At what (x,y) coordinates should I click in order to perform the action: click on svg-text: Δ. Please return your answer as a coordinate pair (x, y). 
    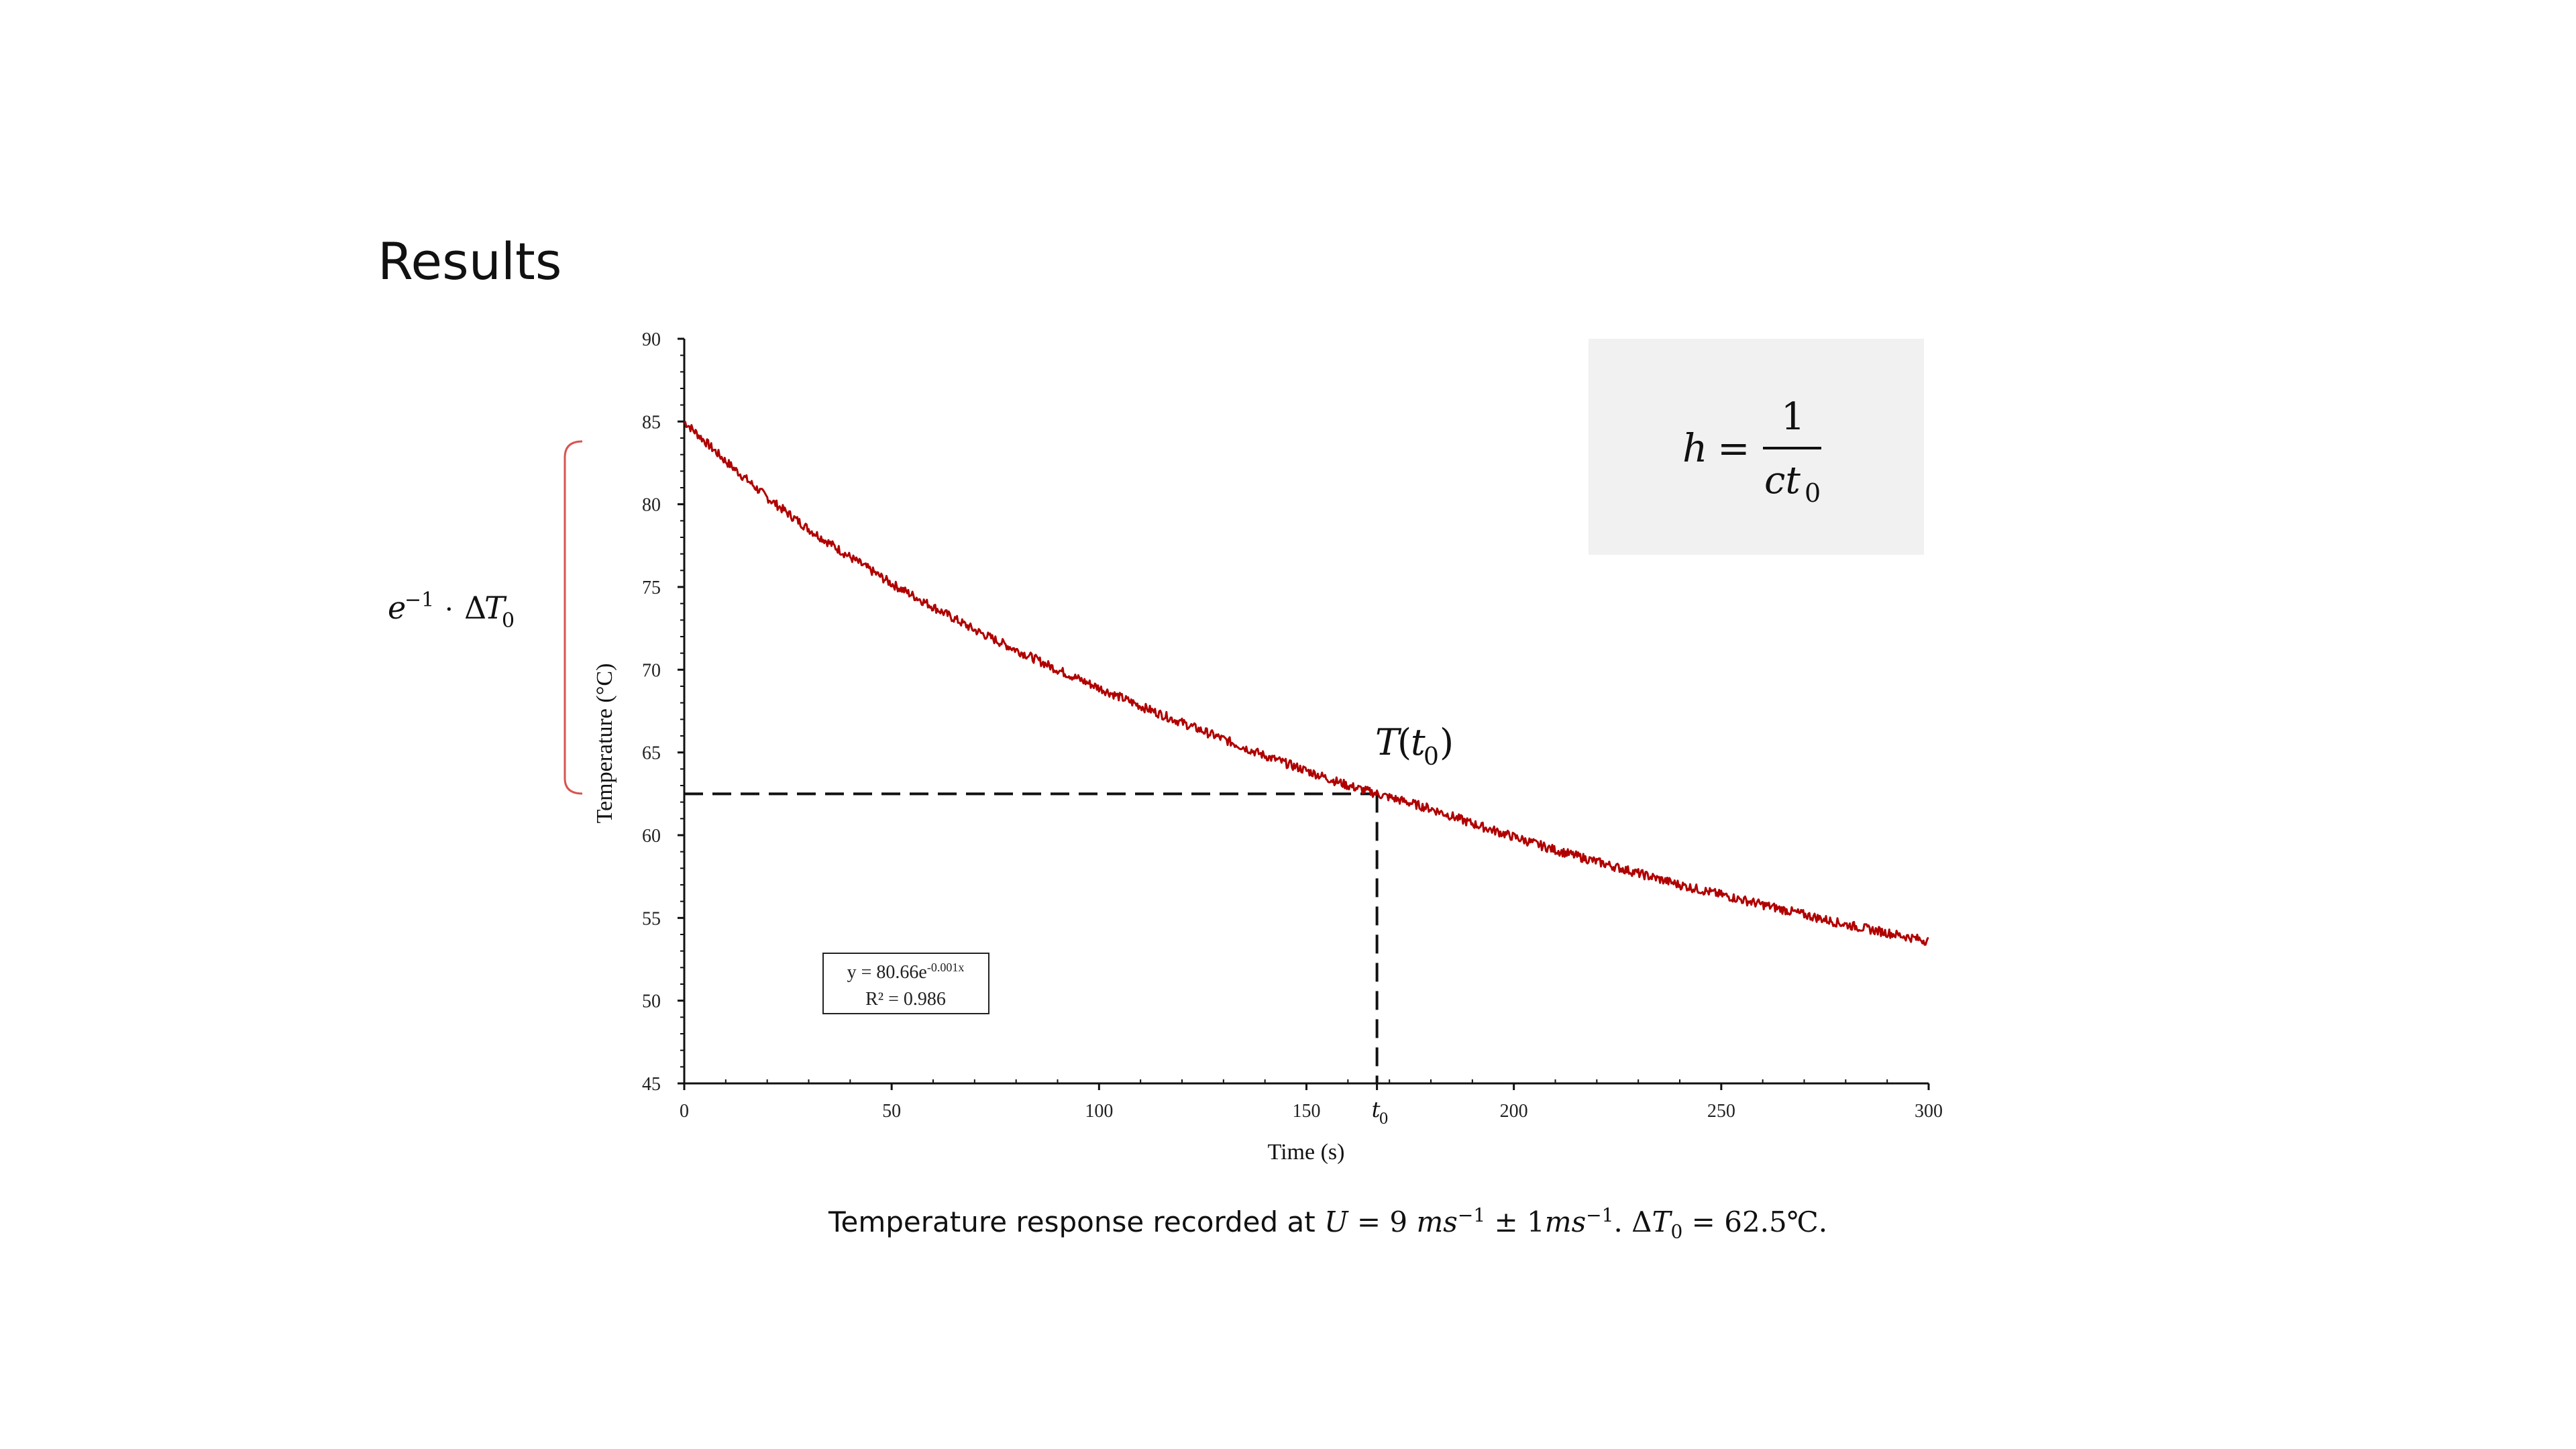
    Looking at the image, I should click on (475, 608).